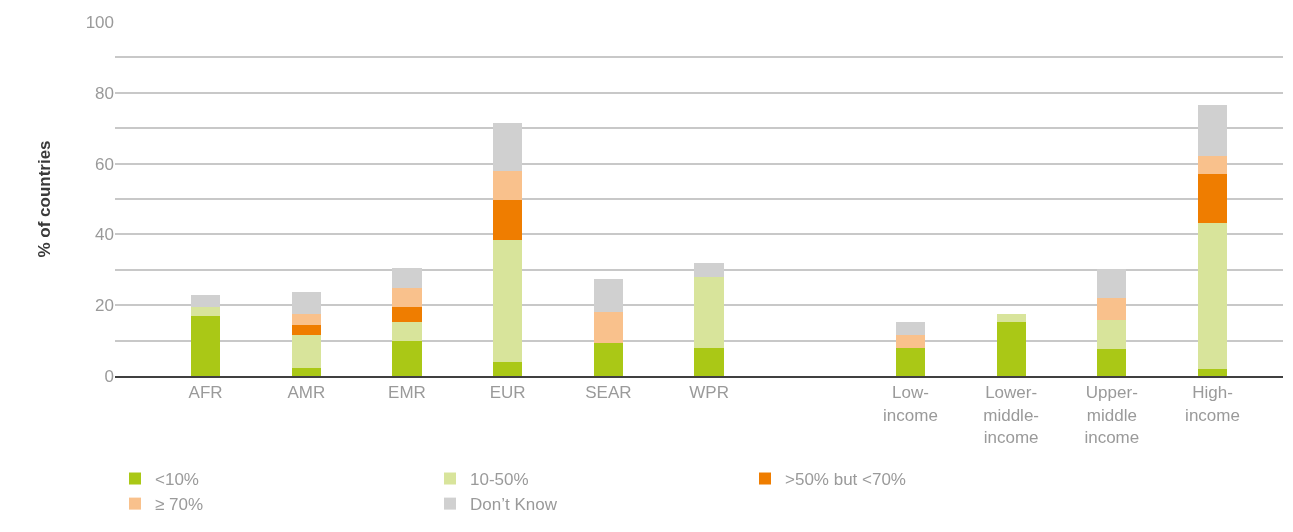  I want to click on x-tick-label: Upper- middle income, so click(1112, 415).